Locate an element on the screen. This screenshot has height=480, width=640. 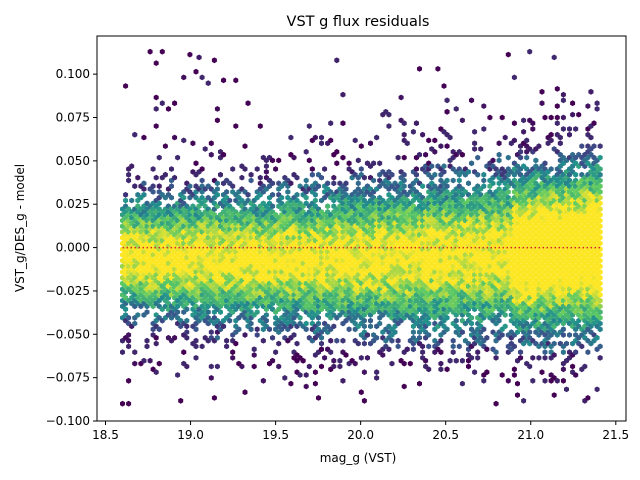
y-tick-label: 0.000 is located at coordinates (73, 248).